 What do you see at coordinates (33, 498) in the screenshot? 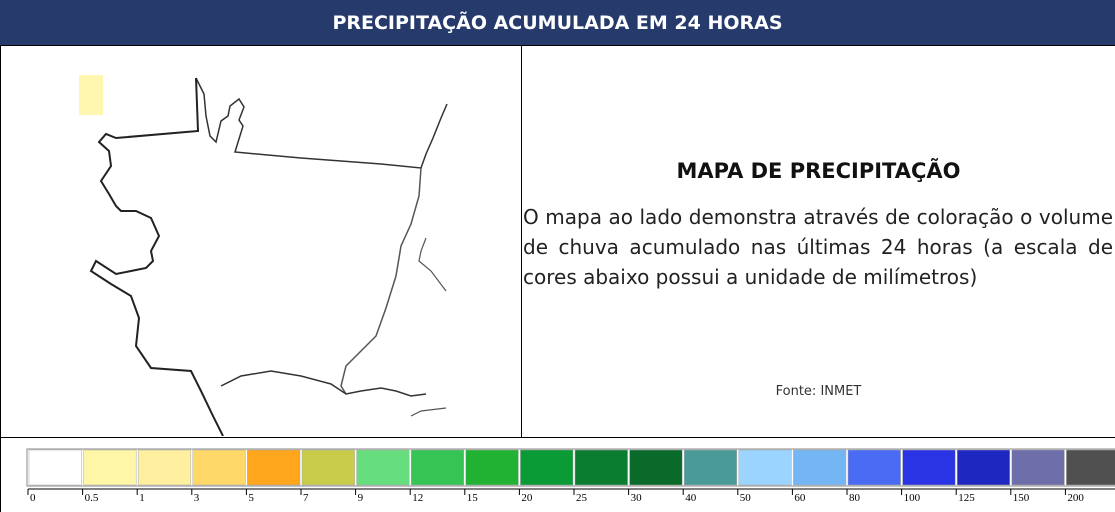
I see `scale-label: 0` at bounding box center [33, 498].